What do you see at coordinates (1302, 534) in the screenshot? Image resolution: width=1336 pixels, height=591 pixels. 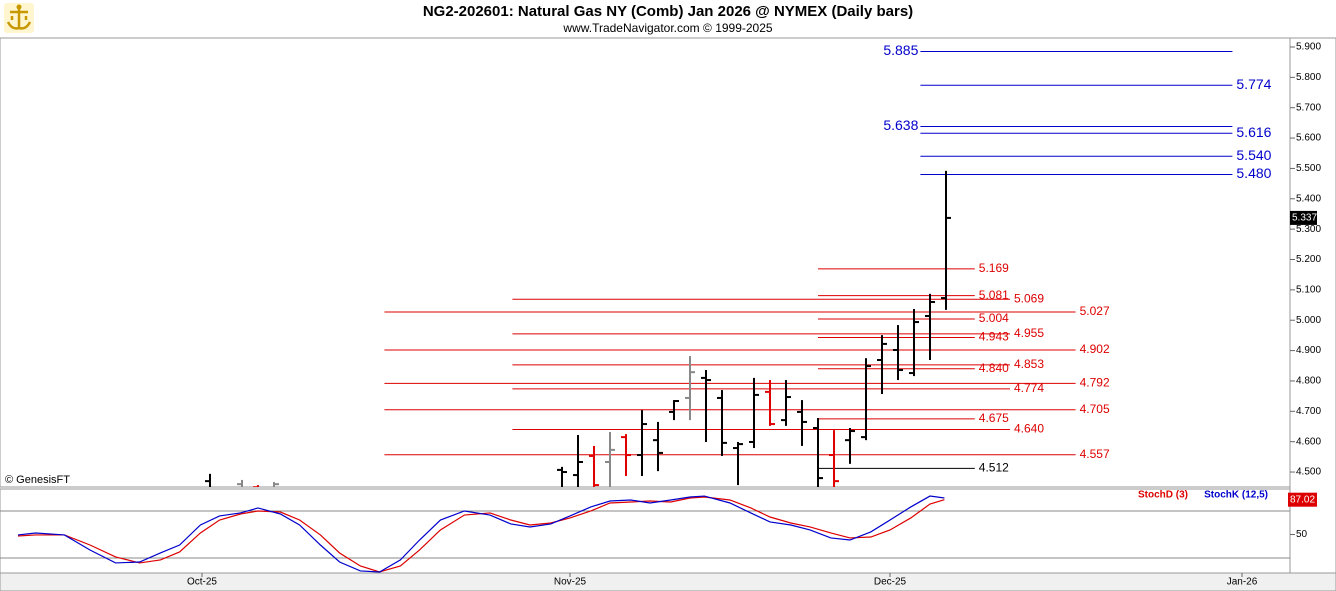 I see `y2-tick-label: 50` at bounding box center [1302, 534].